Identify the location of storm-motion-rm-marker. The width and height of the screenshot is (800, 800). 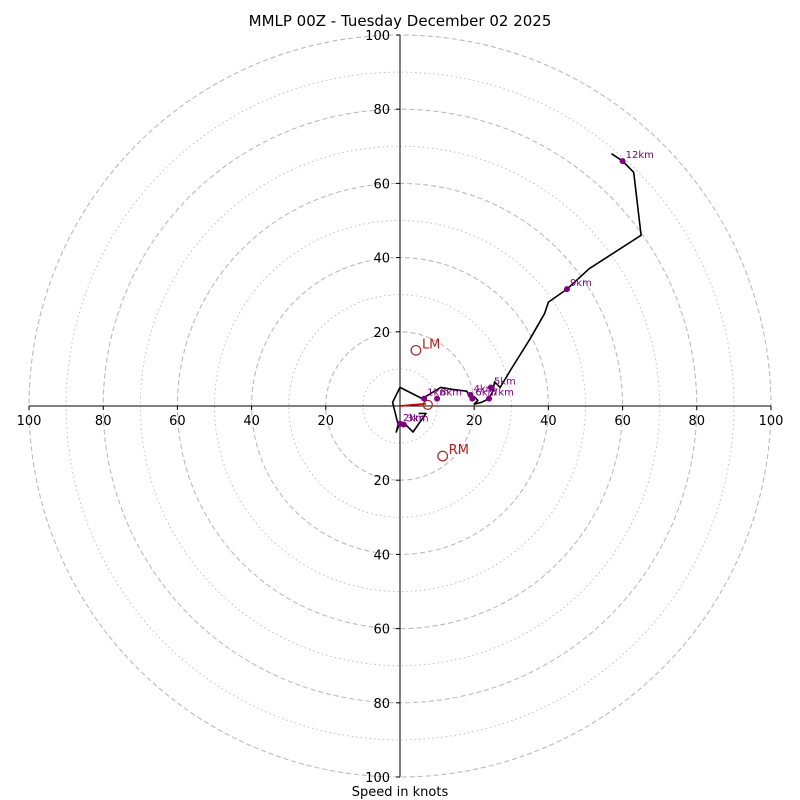
(443, 456).